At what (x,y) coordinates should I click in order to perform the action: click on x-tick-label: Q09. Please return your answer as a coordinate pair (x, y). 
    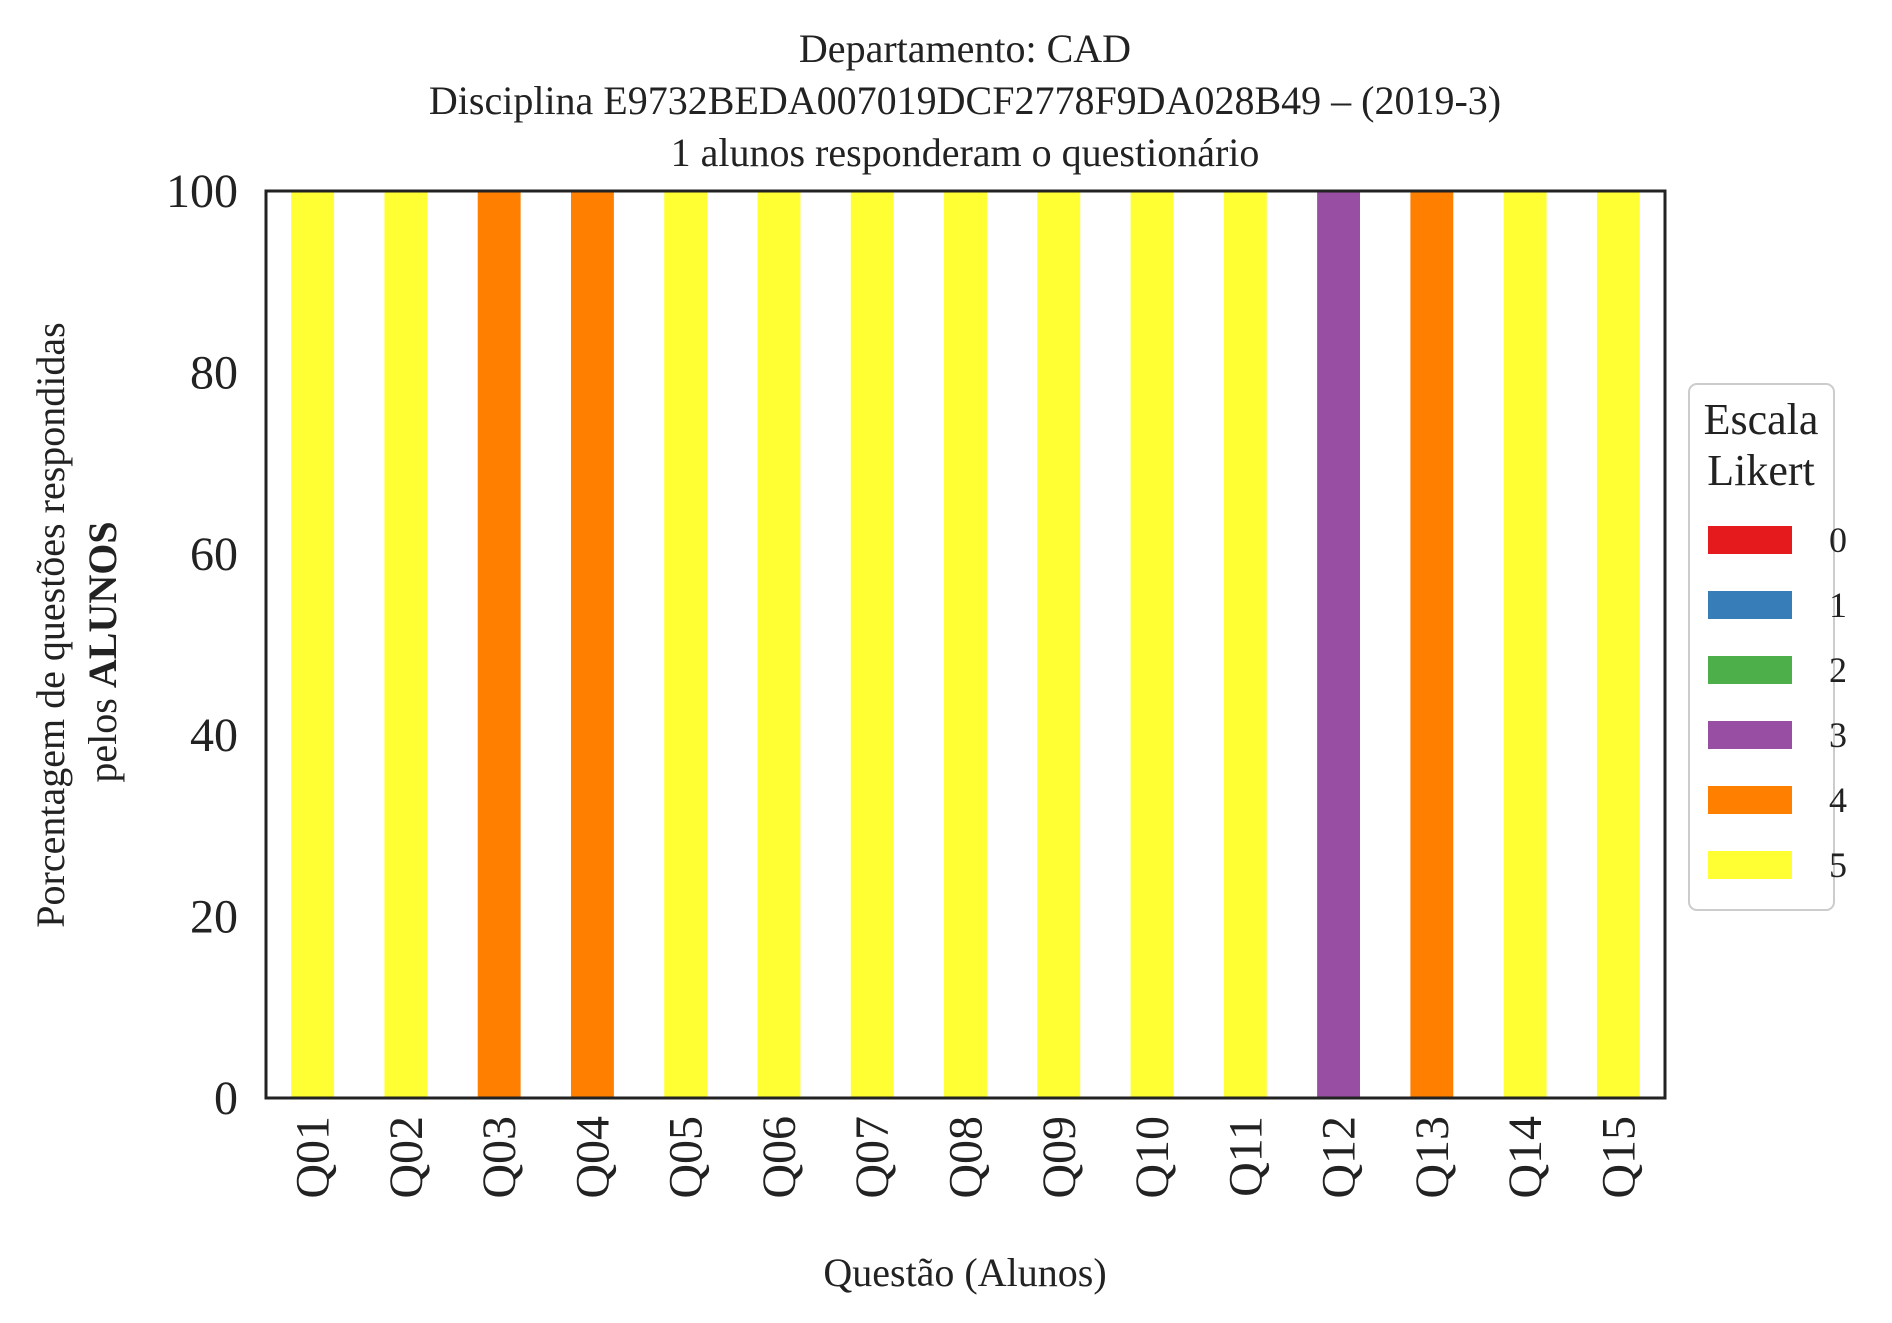
    Looking at the image, I should click on (1059, 1157).